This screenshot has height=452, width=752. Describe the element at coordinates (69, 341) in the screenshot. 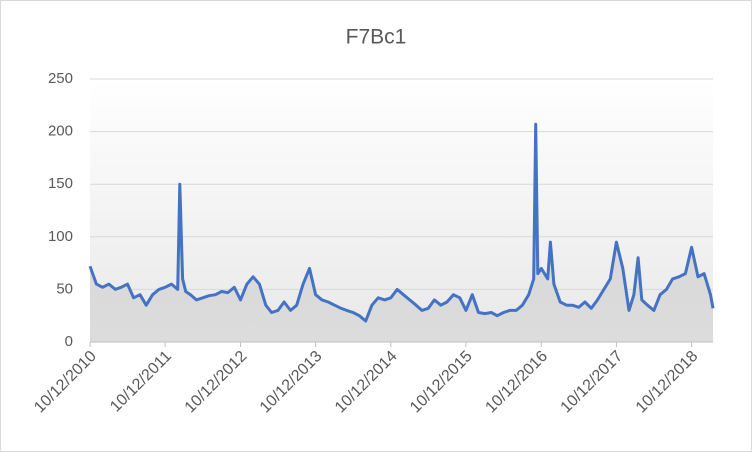

I see `y-tick-label: 0` at that location.